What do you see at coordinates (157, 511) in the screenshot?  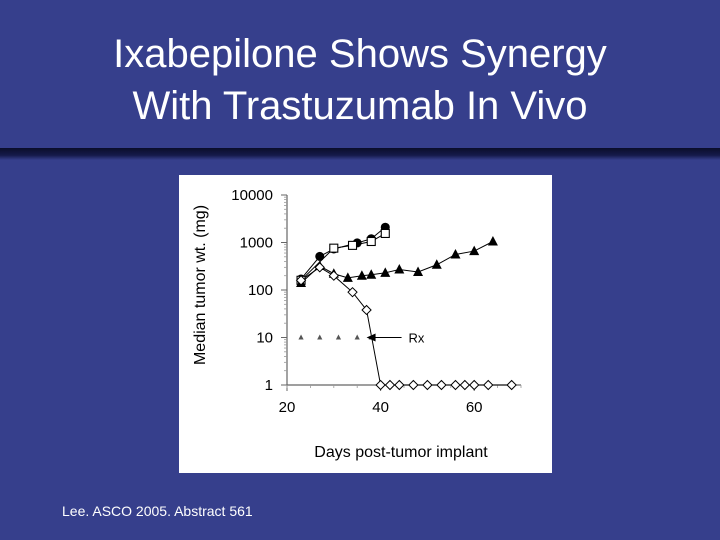 I see `citation: Lee. ASCO 2005. Abstract 561` at bounding box center [157, 511].